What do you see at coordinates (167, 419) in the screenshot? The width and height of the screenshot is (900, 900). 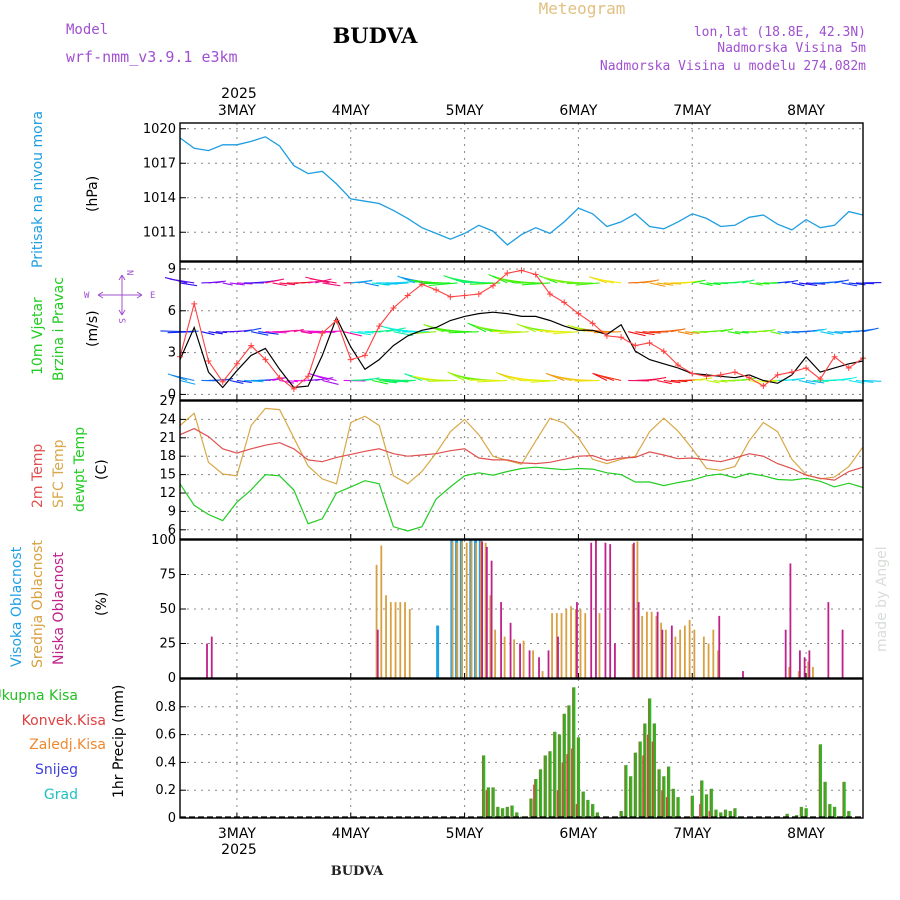 I see `y-tick-label: 24` at bounding box center [167, 419].